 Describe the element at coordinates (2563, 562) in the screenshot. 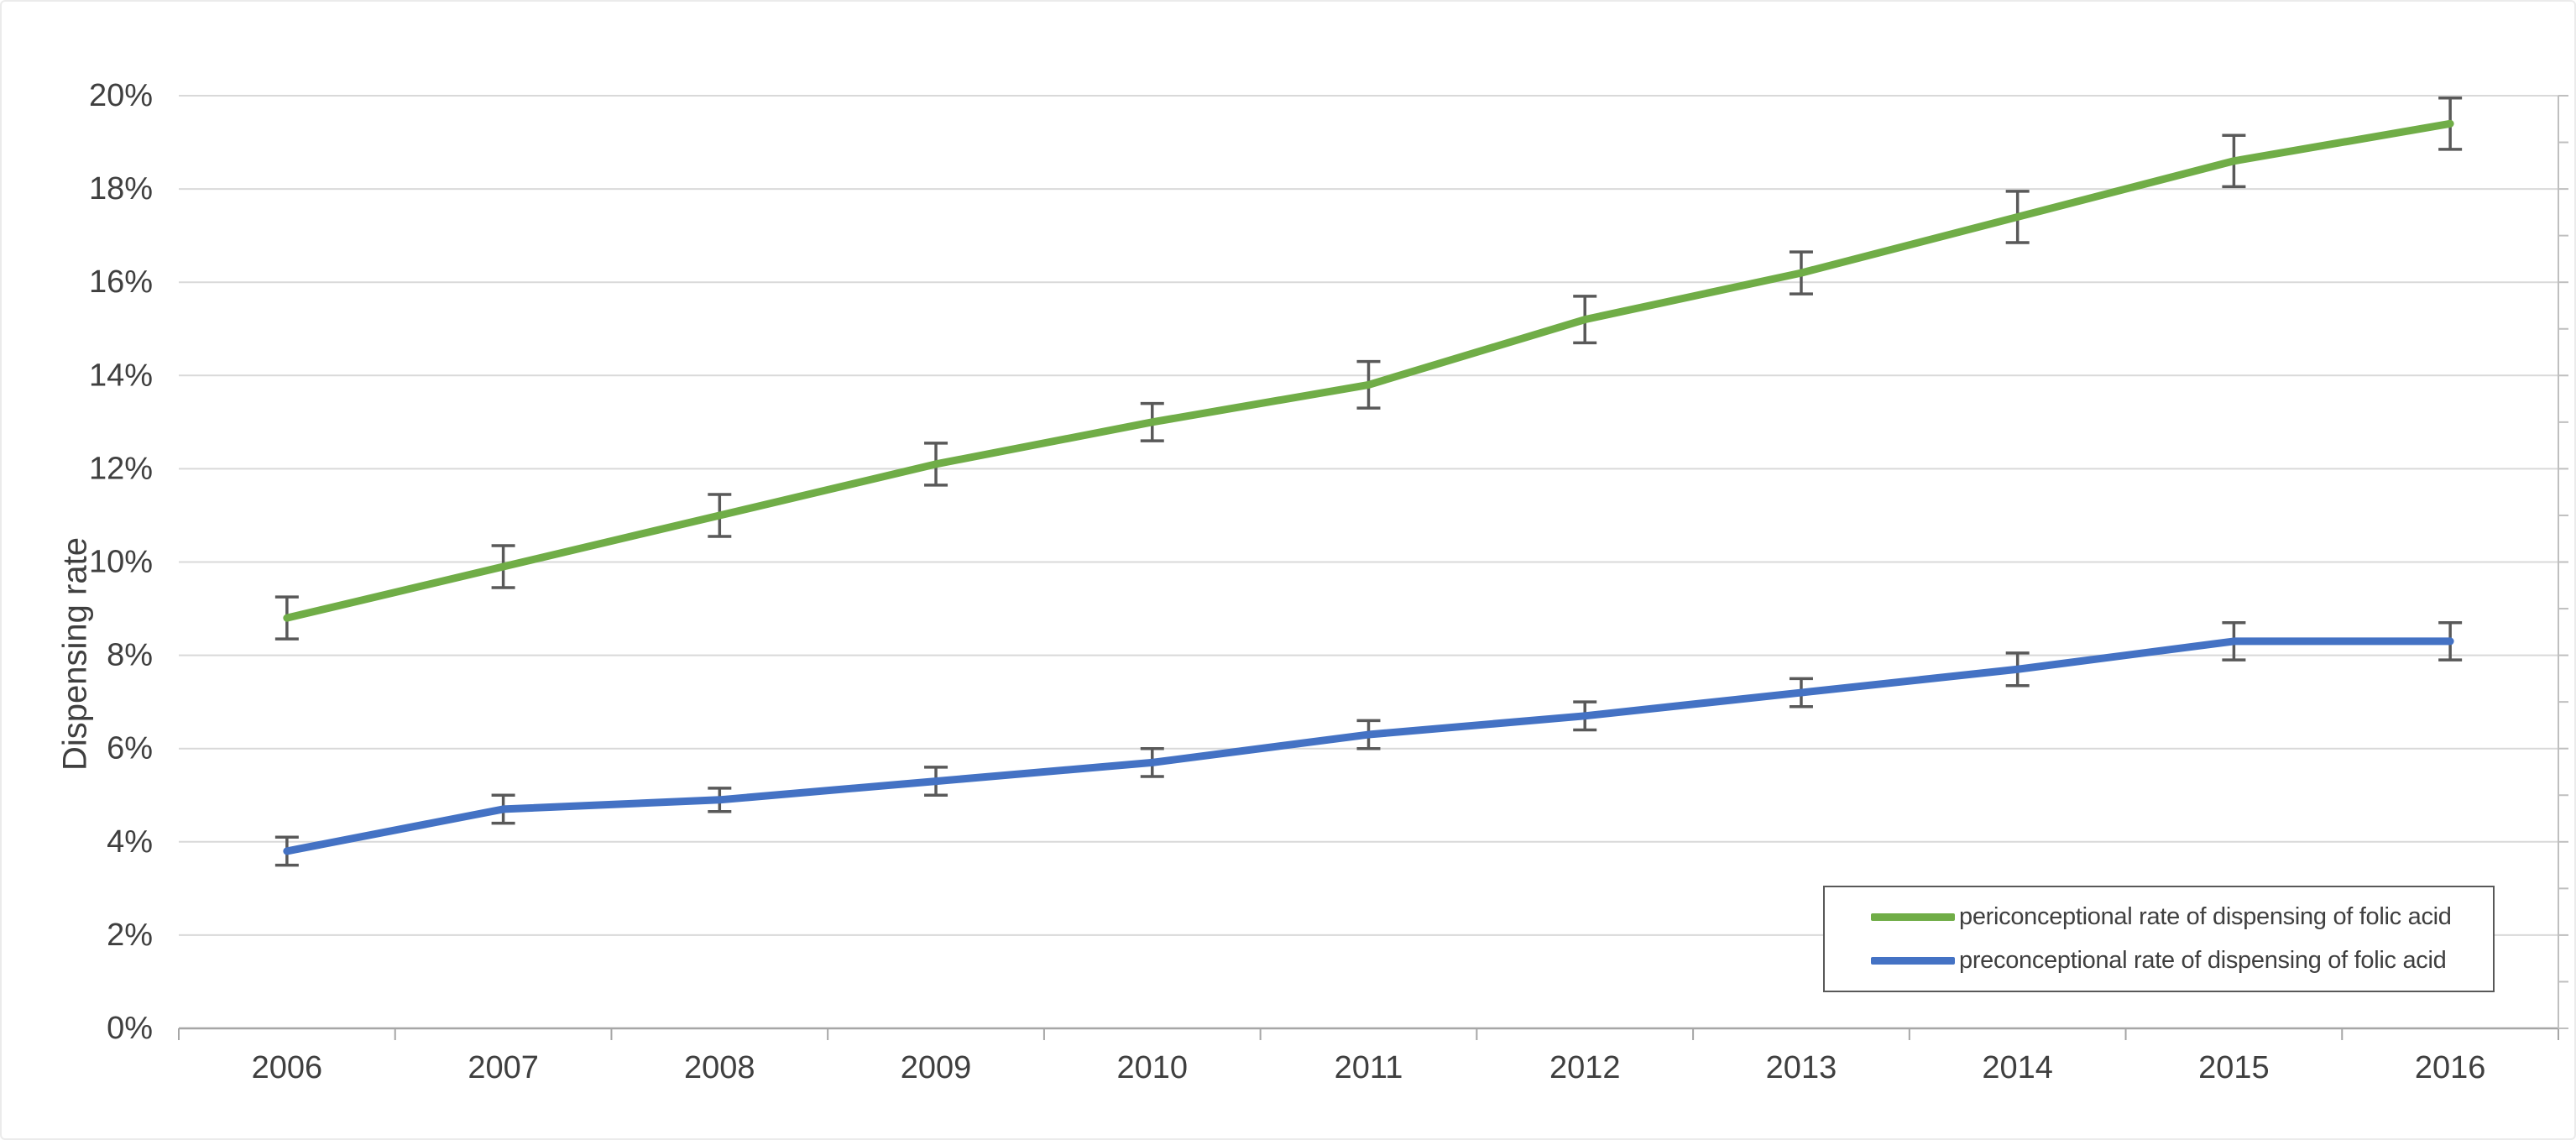

I see `right-axis` at that location.